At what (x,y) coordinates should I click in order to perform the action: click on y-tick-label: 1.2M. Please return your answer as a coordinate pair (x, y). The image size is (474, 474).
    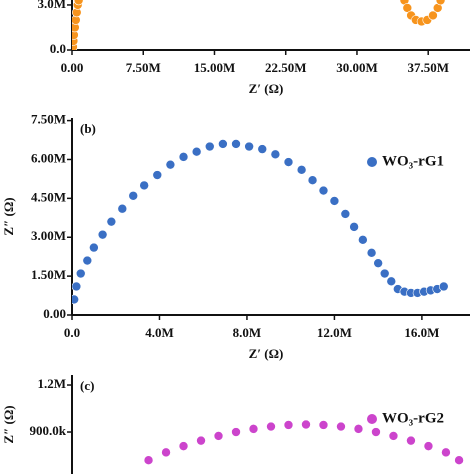
    Looking at the image, I should click on (51, 383).